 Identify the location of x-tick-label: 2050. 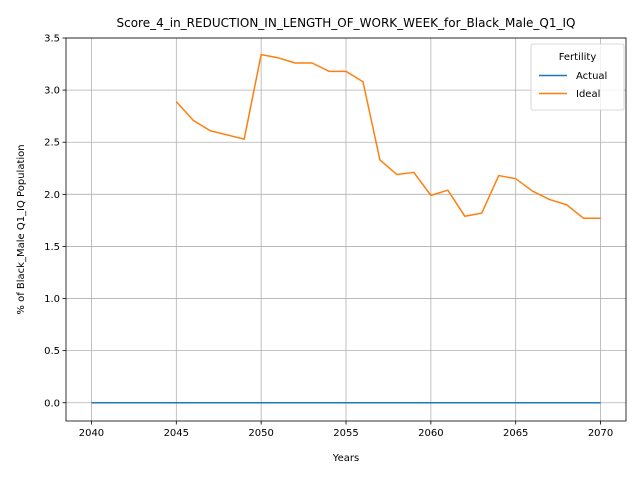
(260, 433).